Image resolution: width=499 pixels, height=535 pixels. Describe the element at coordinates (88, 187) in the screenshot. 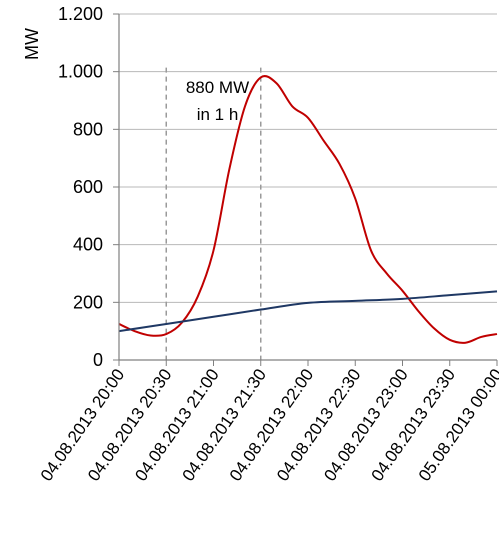

I see `y-tick-label: 600` at that location.